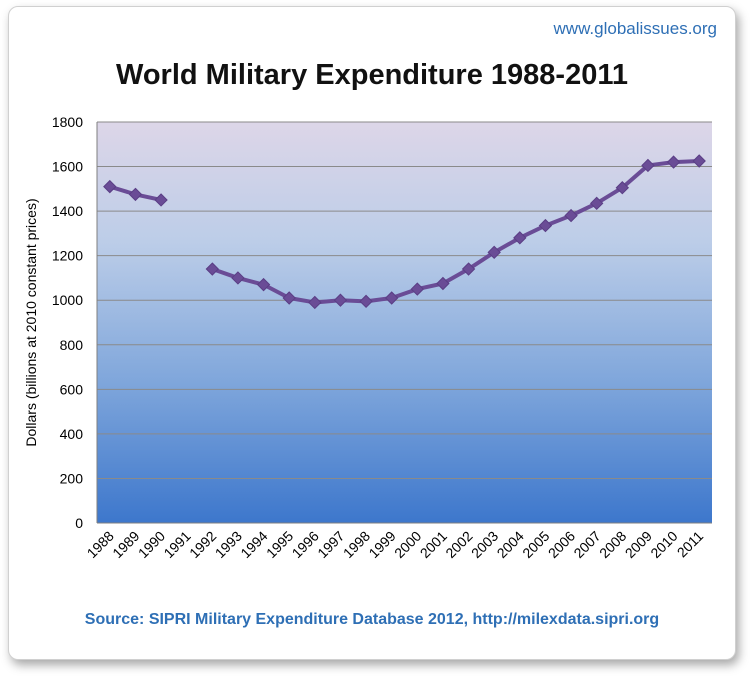  I want to click on x-tick-label: 2005, so click(535, 544).